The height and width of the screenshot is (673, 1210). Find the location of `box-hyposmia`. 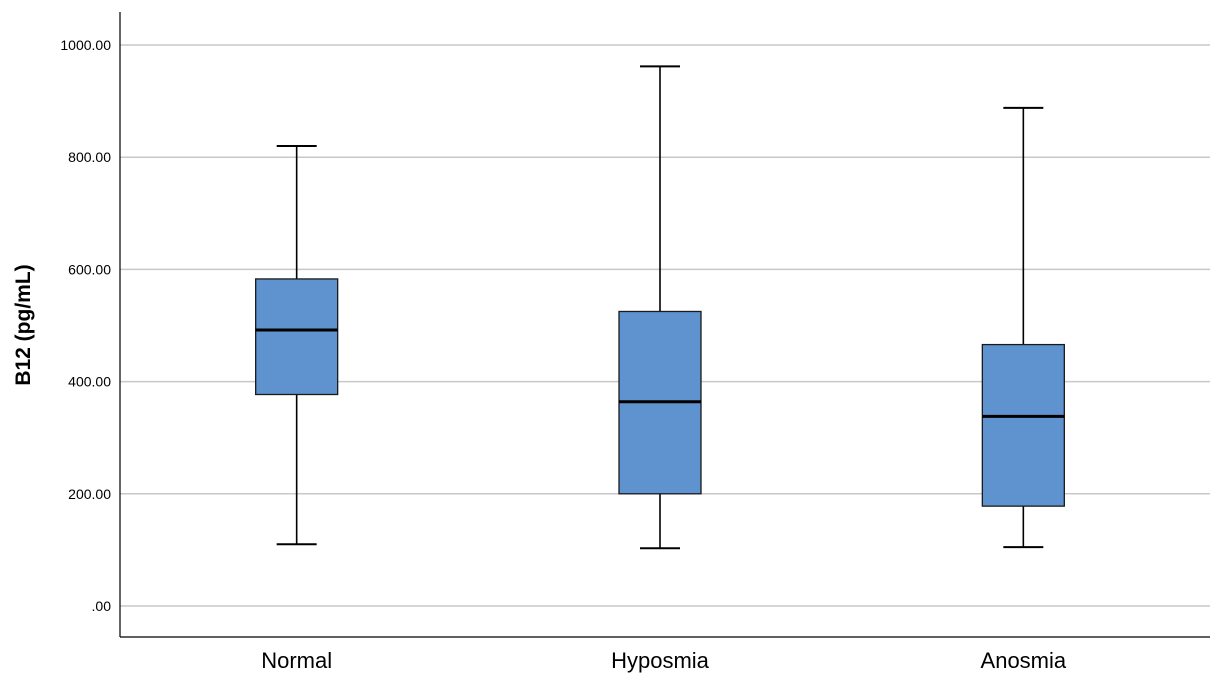

box-hyposmia is located at coordinates (660, 307).